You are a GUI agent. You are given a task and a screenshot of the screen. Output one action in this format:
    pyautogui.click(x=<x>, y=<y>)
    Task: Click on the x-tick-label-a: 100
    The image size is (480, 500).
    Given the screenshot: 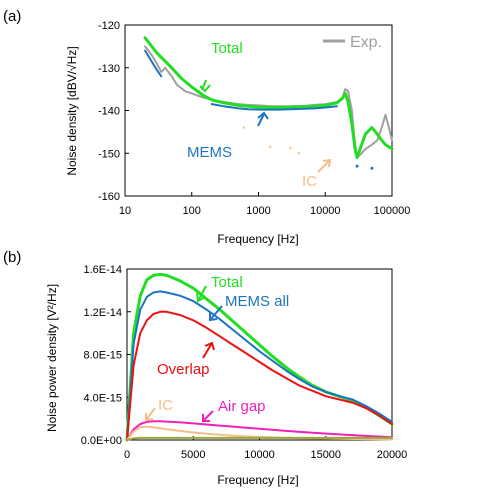 What is the action you would take?
    pyautogui.click(x=192, y=211)
    